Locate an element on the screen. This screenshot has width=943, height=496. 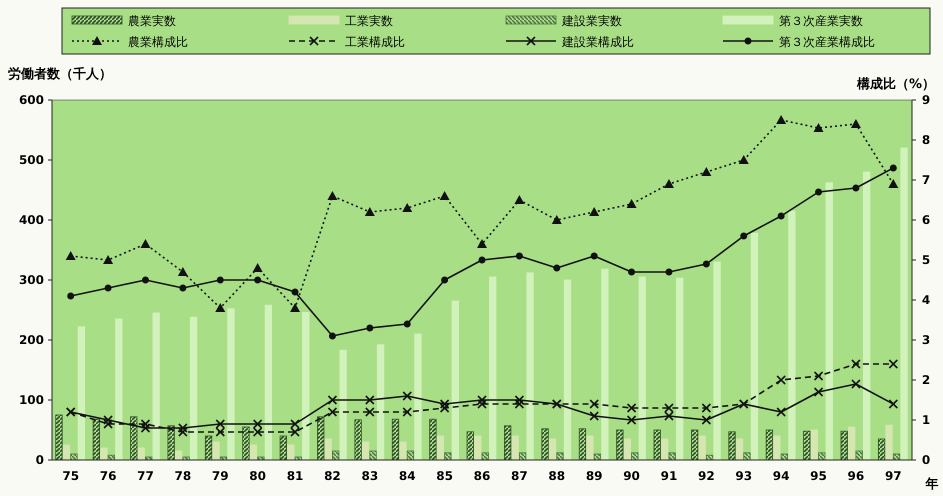
x-axis-title: 年 is located at coordinates (931, 484).